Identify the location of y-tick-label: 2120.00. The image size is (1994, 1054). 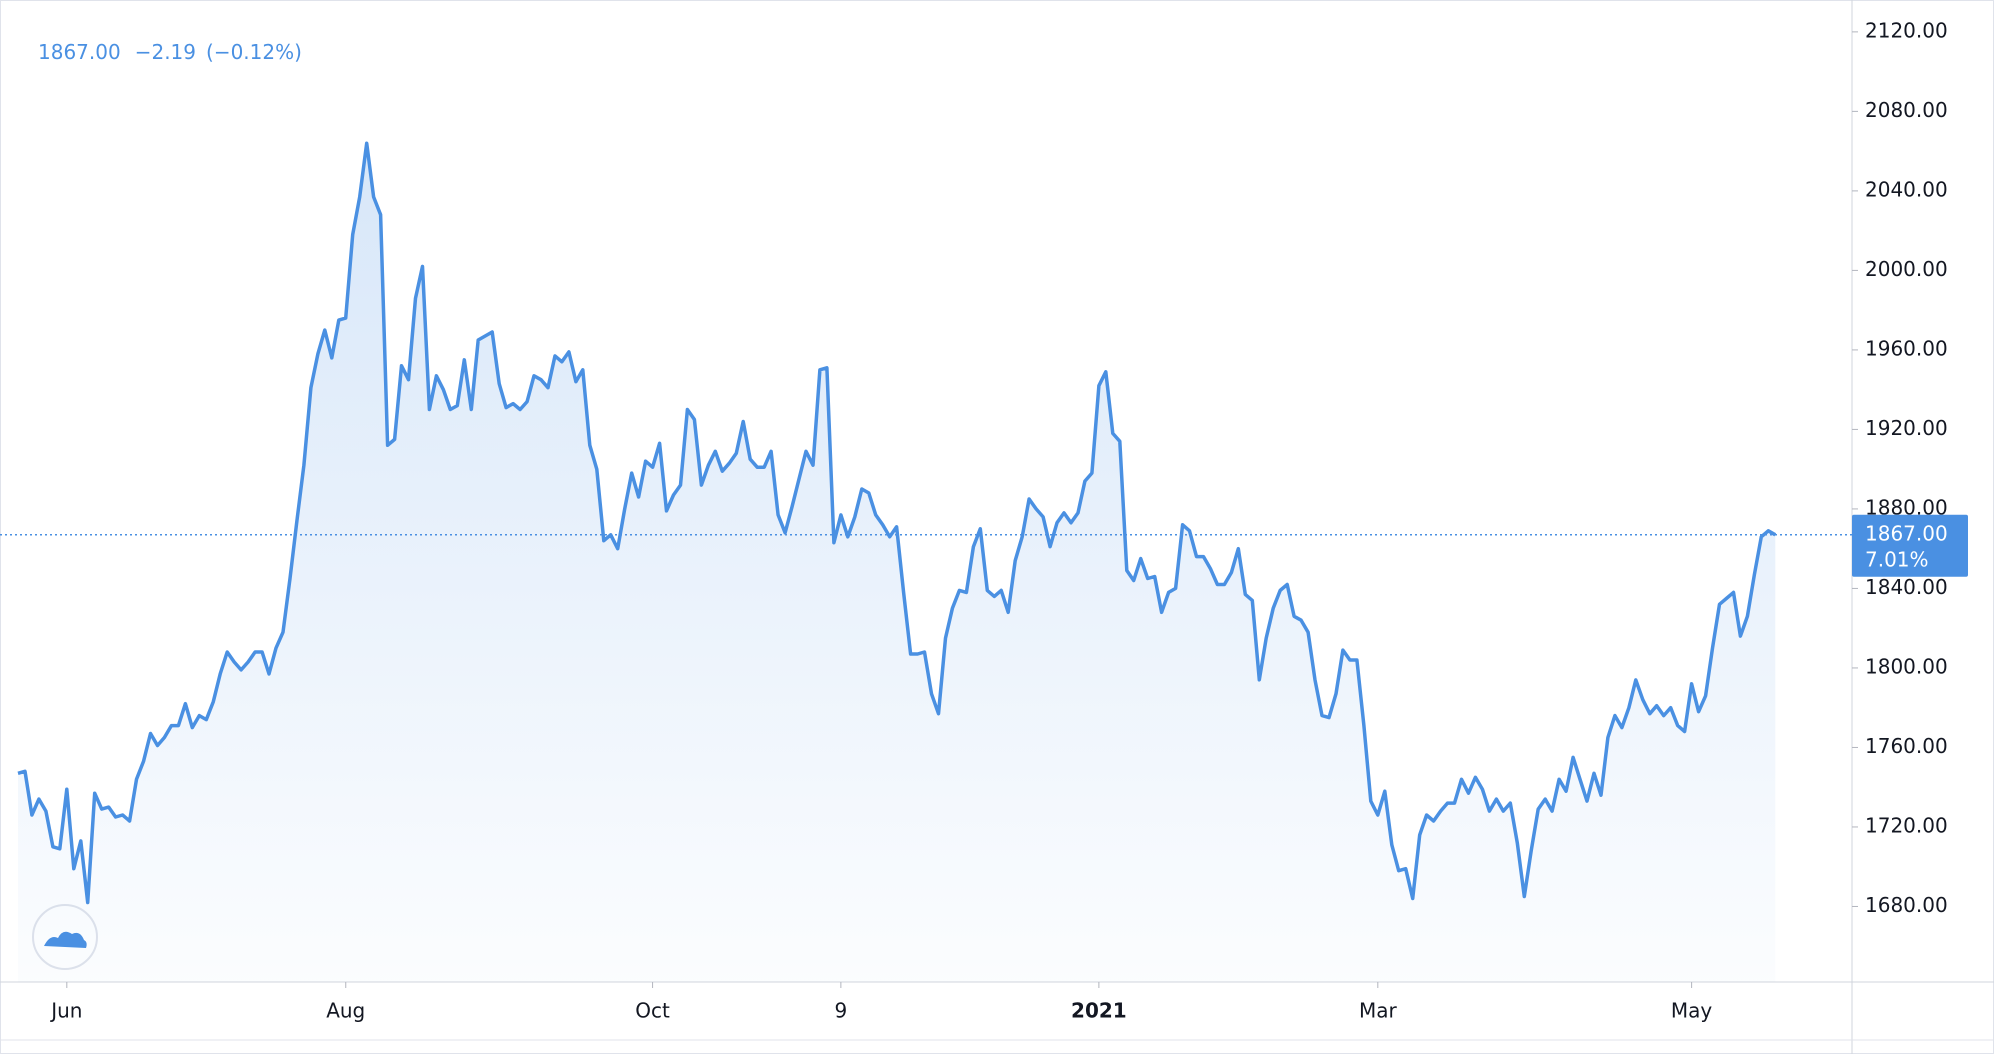
(1906, 30).